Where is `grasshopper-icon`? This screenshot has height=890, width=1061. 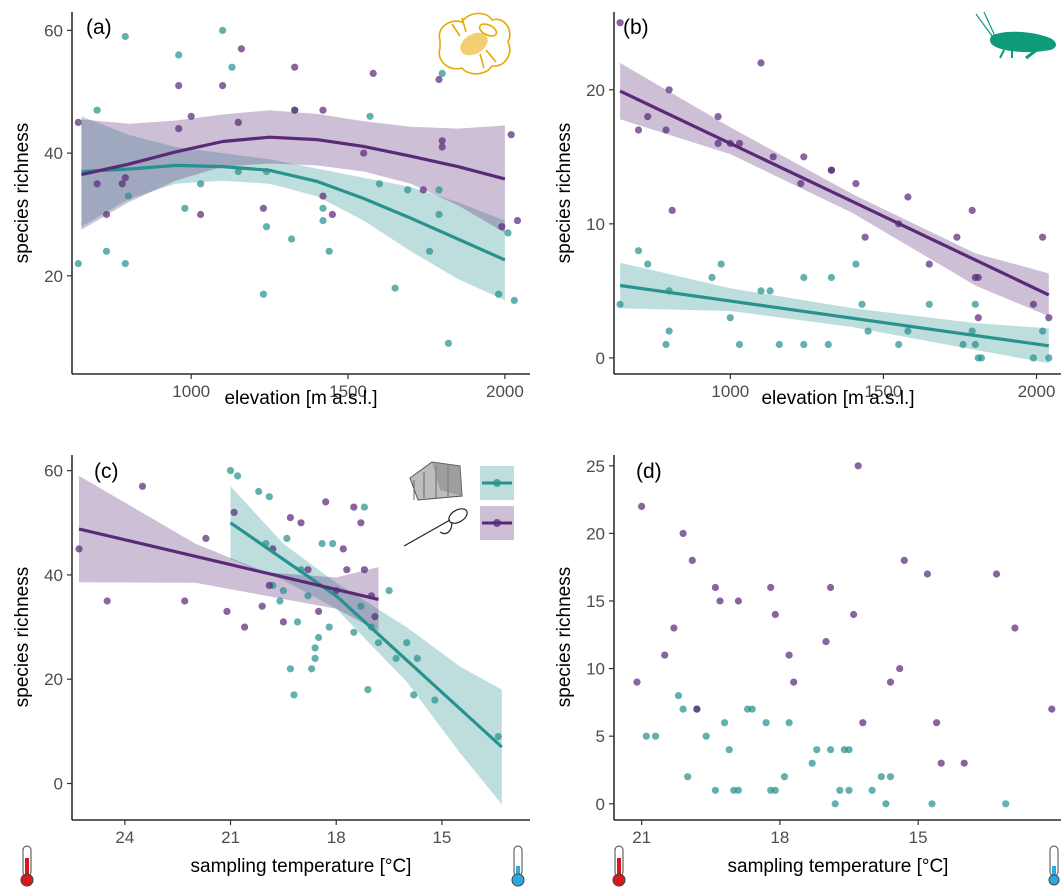
grasshopper-icon is located at coordinates (1015, 35).